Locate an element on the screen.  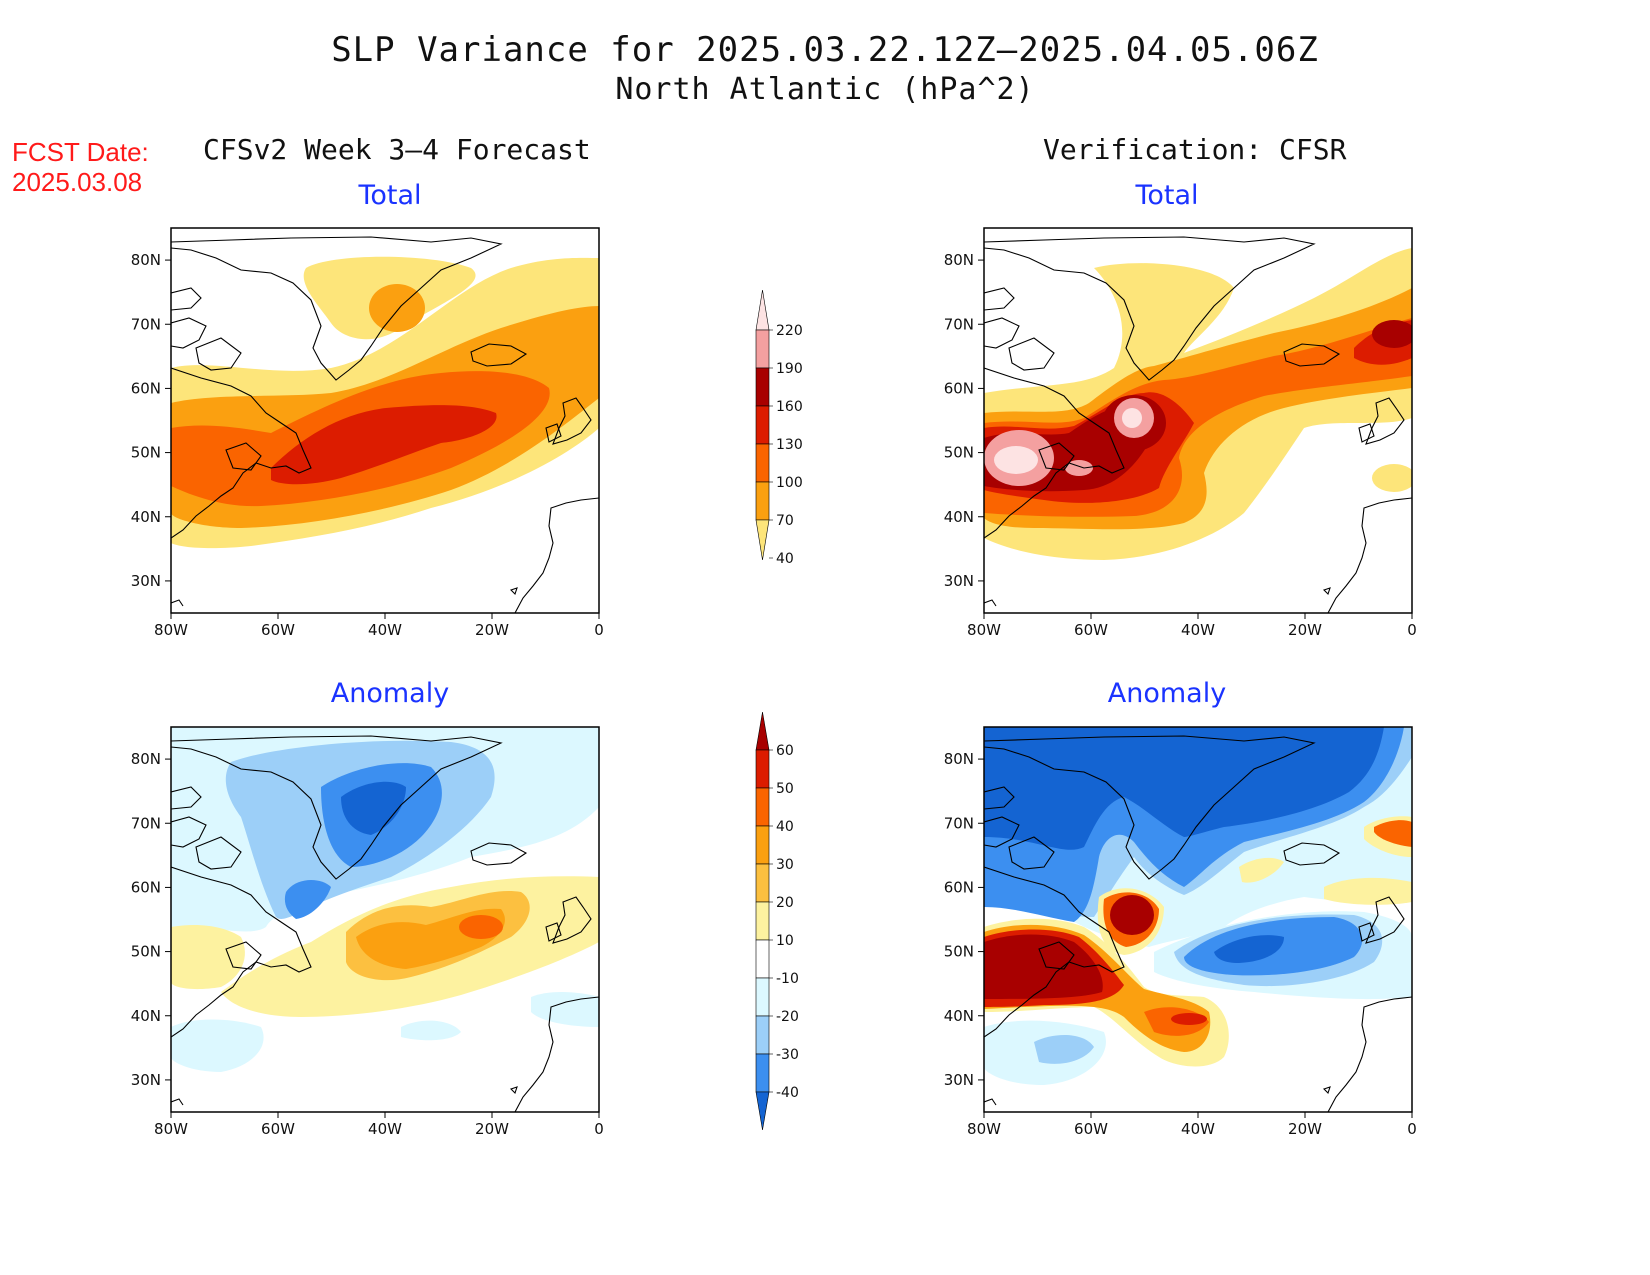
fcst-date-value: 2025.03.08 is located at coordinates (77, 182).